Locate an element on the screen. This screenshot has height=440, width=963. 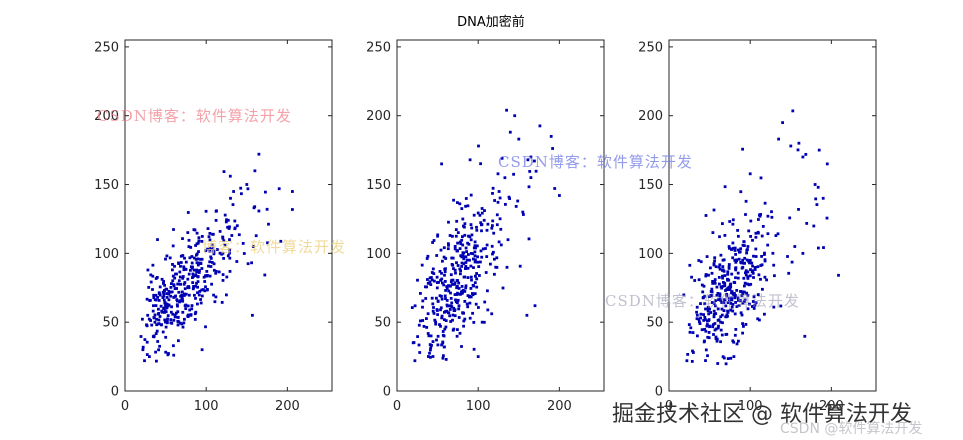
y-tick-label: 200 is located at coordinates (106, 116).